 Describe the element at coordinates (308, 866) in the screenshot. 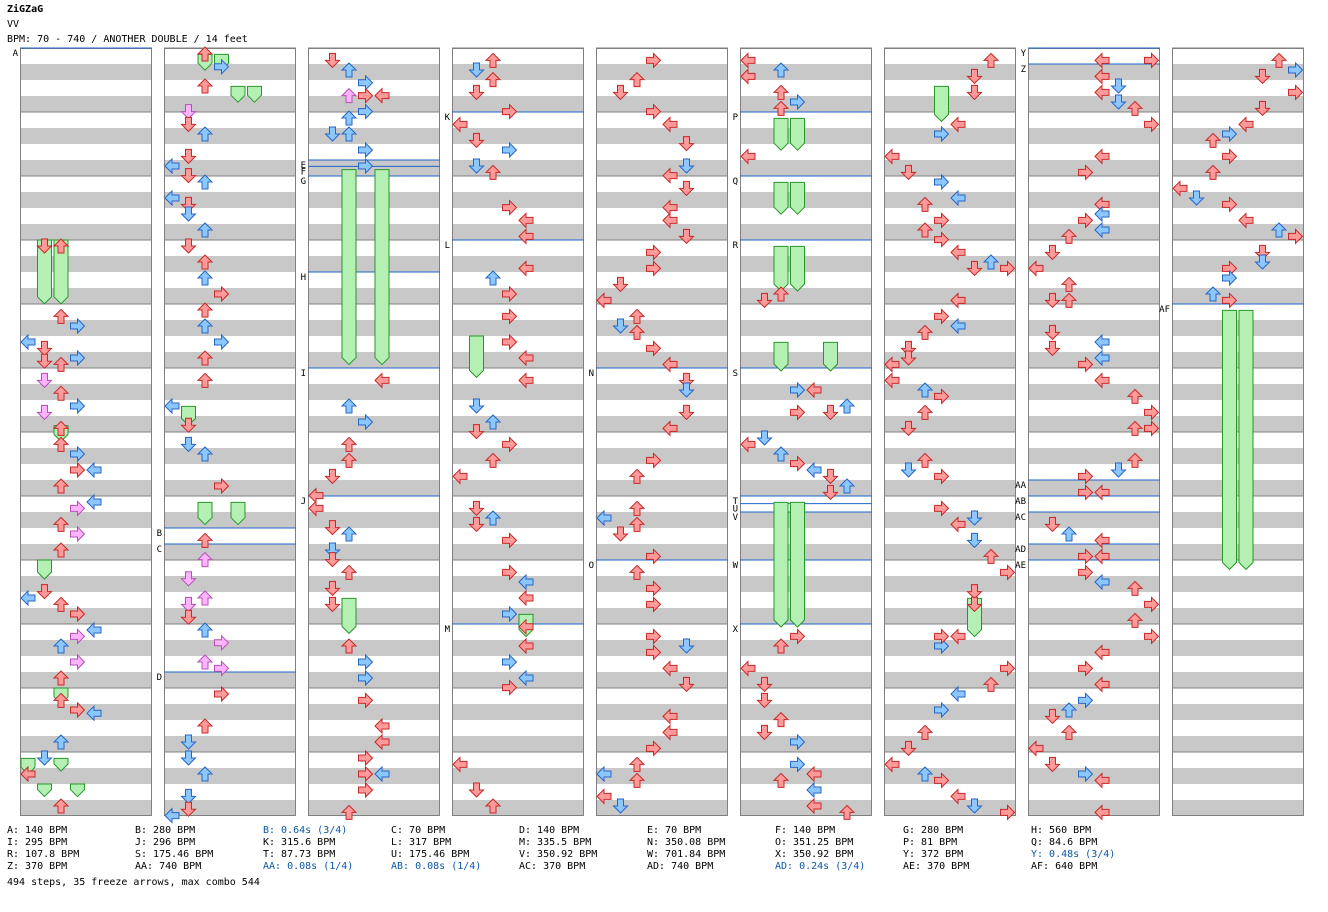

I see `stop-entry: AA: 0.08s (1/4)` at that location.